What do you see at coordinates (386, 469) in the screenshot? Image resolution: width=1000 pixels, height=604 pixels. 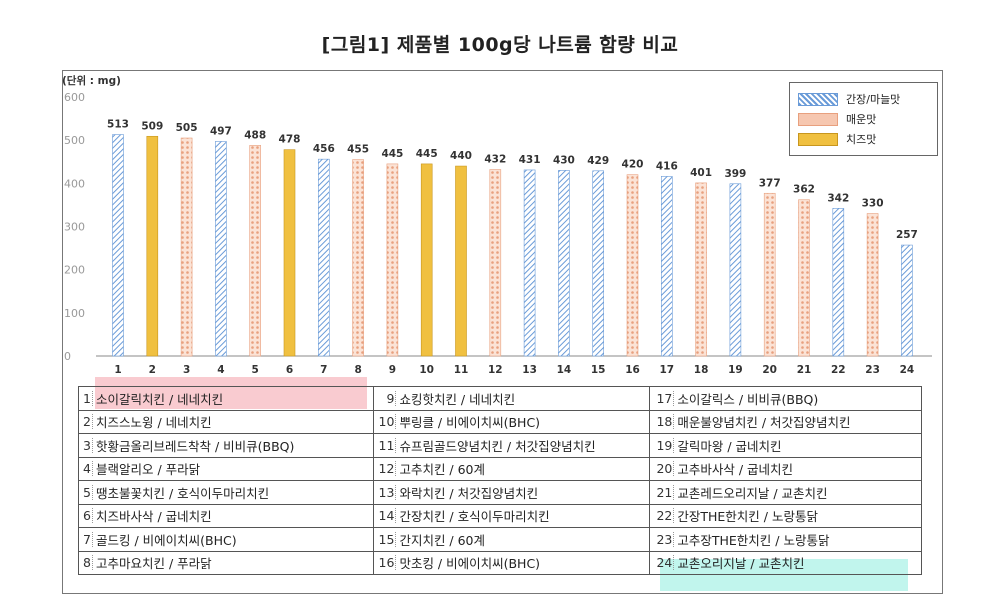 I see `product-number: 12` at bounding box center [386, 469].